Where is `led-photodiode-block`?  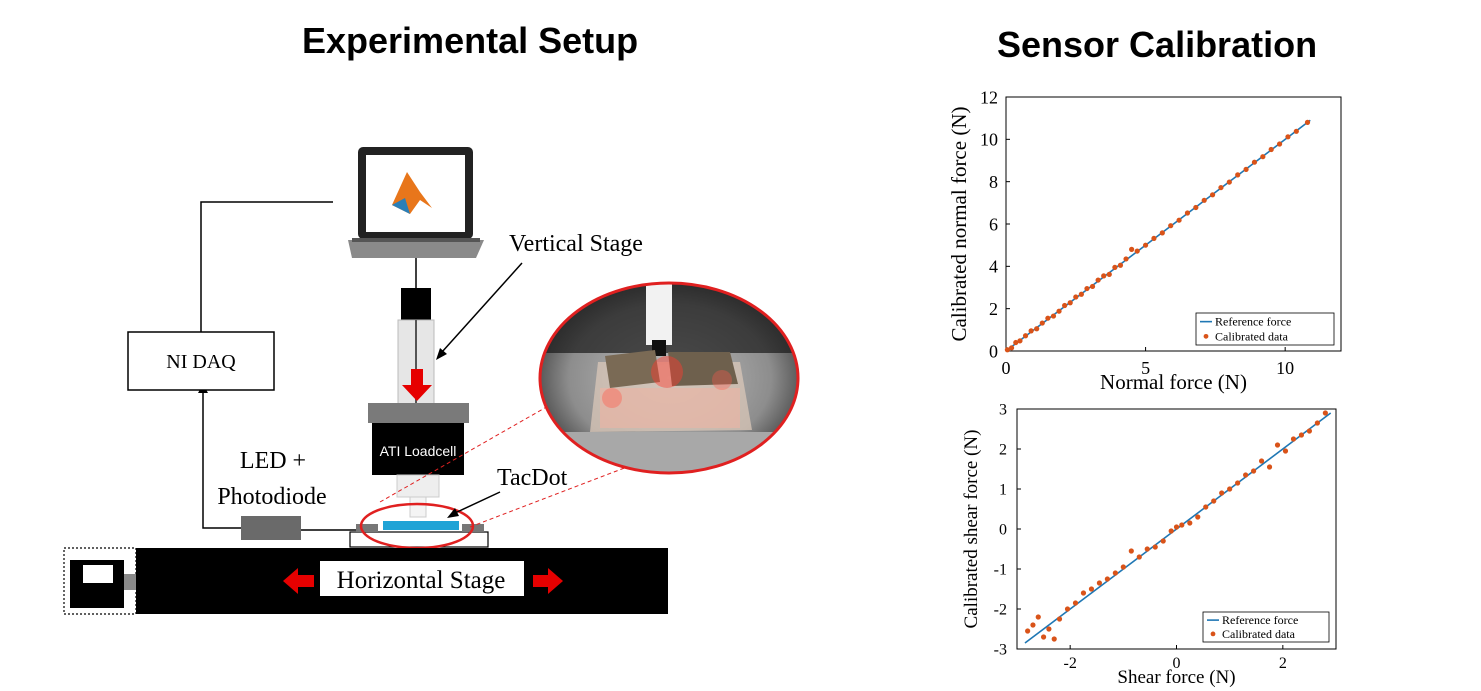 led-photodiode-block is located at coordinates (271, 528).